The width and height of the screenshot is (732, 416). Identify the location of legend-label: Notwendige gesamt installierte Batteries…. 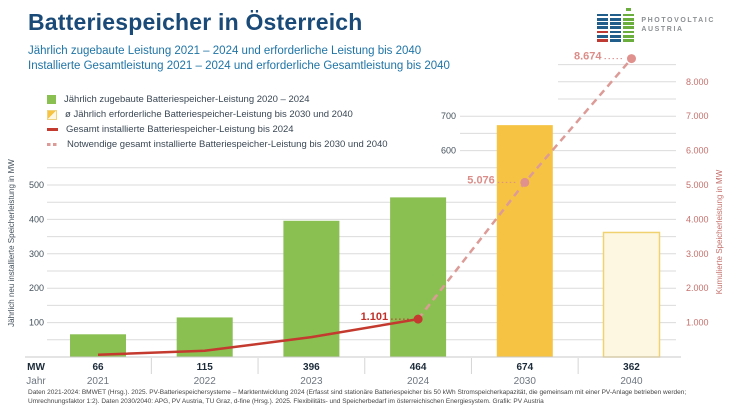
(227, 144).